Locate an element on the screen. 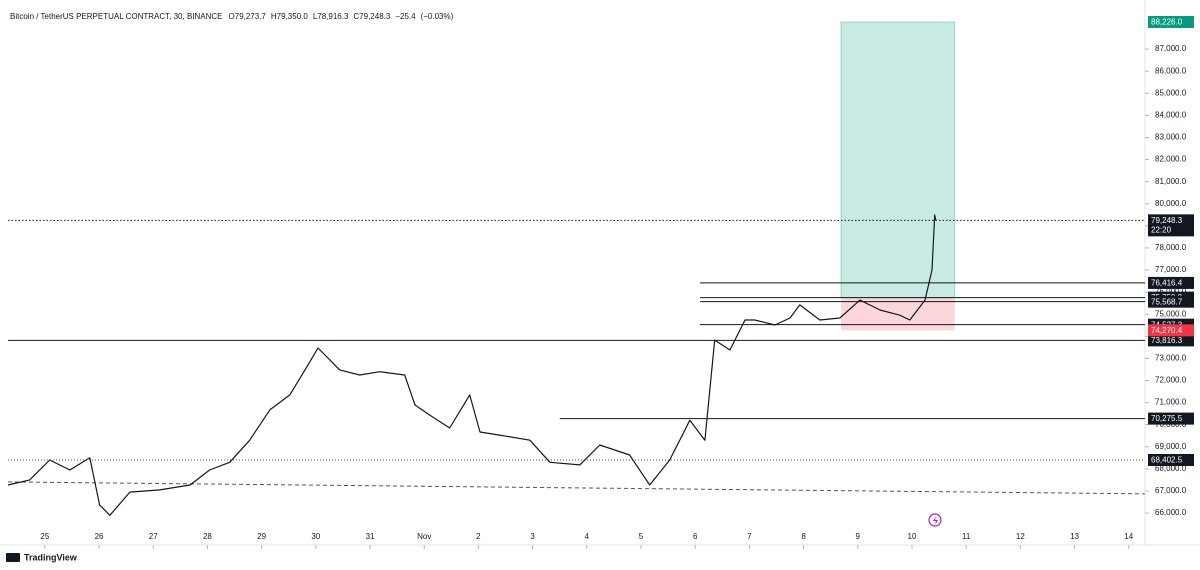 The height and width of the screenshot is (570, 1200). y-tick-label: 75,000.0 is located at coordinates (1171, 313).